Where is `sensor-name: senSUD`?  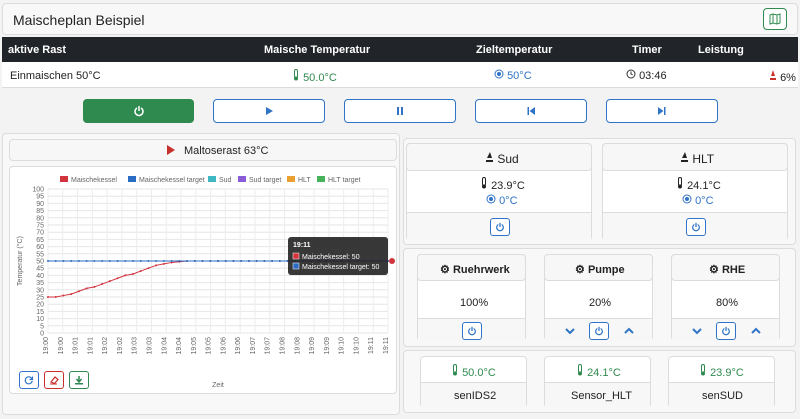
sensor-name: senSUD is located at coordinates (722, 396).